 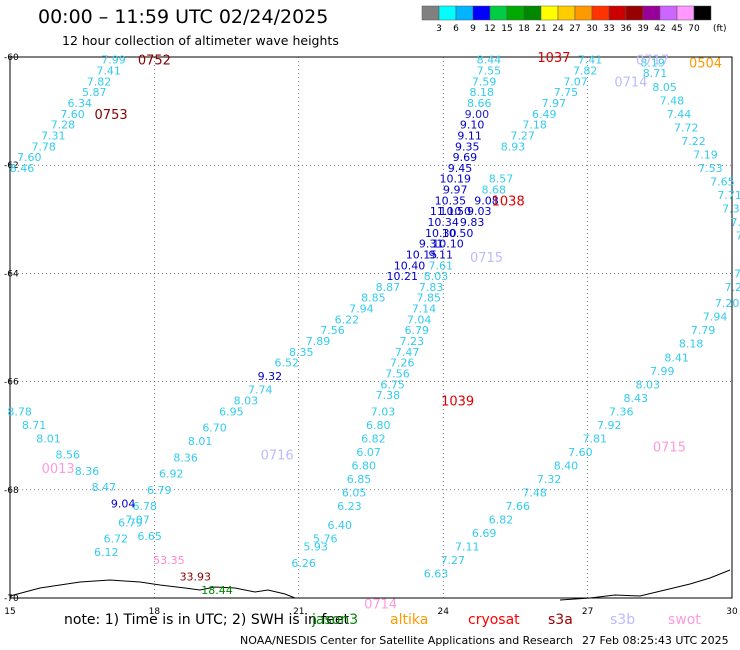 What do you see at coordinates (246, 401) in the screenshot?
I see `wave-height-value: 8.03` at bounding box center [246, 401].